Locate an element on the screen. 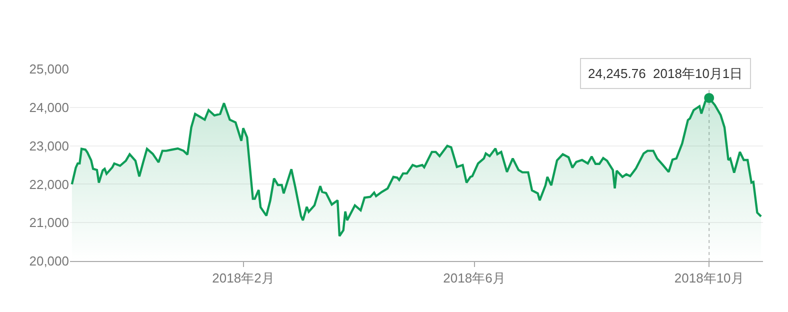 This screenshot has width=788, height=312. x-tick-label: 2018年2月 is located at coordinates (243, 278).